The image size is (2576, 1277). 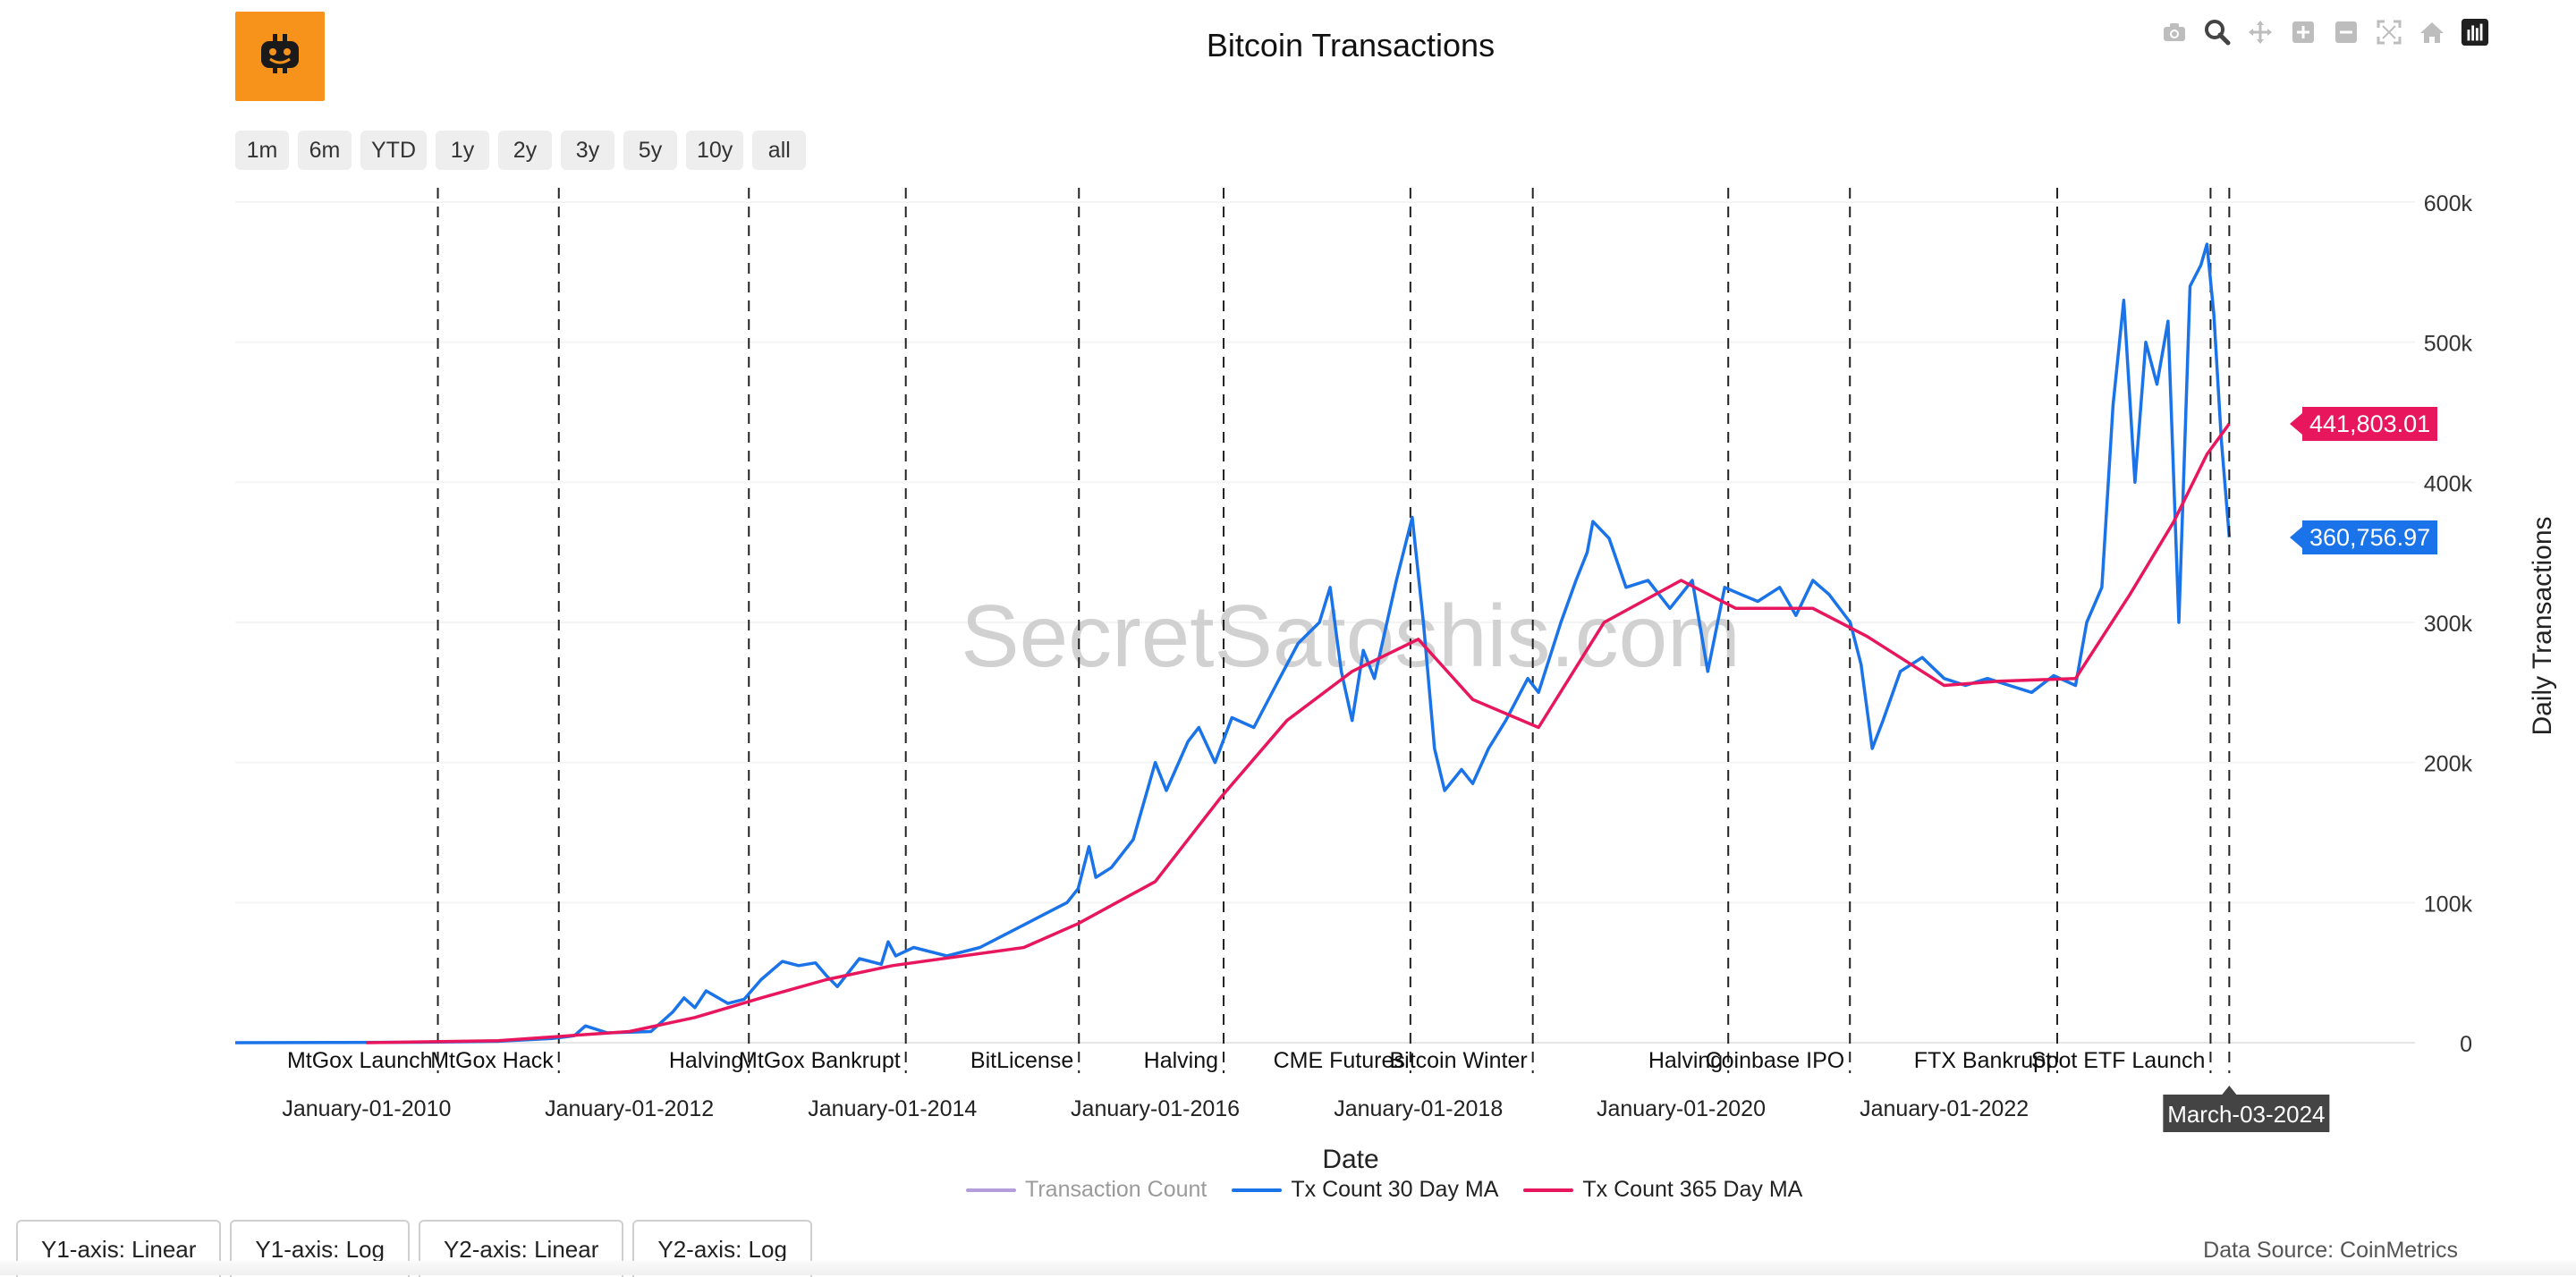 What do you see at coordinates (366, 1108) in the screenshot?
I see `x-tick-label: January-01-2010` at bounding box center [366, 1108].